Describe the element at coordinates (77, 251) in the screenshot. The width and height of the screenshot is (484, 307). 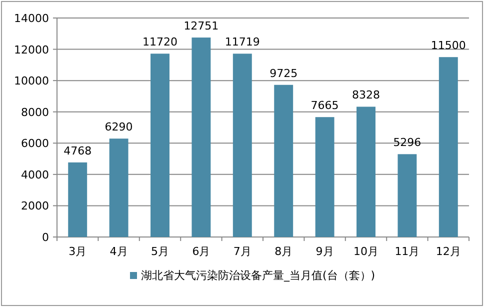
I see `x-tick-label: 3月` at that location.